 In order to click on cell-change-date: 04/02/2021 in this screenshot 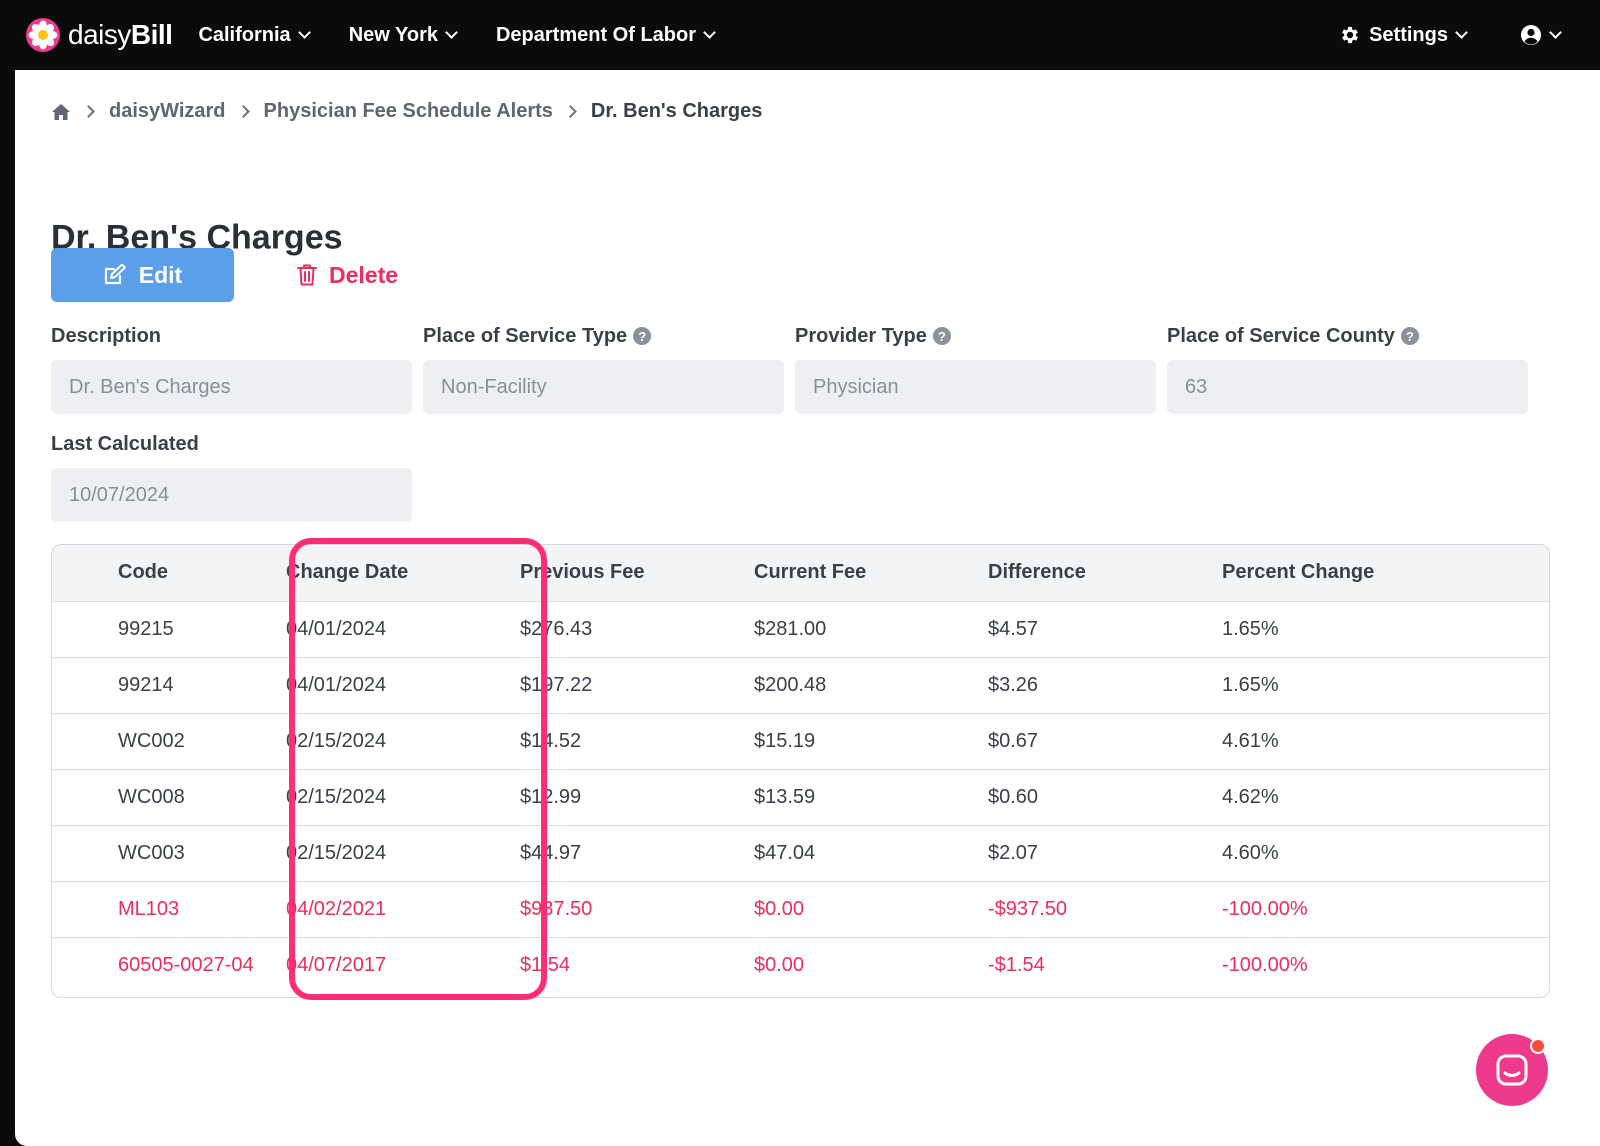, I will do `click(336, 908)`.